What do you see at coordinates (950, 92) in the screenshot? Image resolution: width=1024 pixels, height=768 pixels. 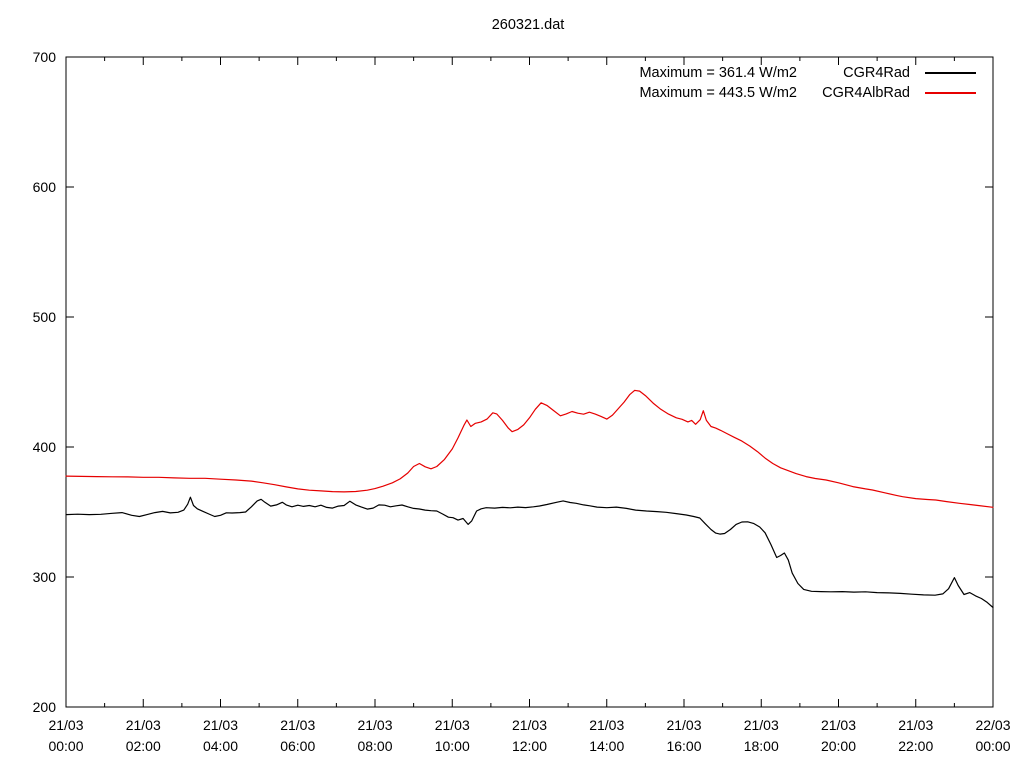 I see `legend-line-sample-cgr4albrad` at bounding box center [950, 92].